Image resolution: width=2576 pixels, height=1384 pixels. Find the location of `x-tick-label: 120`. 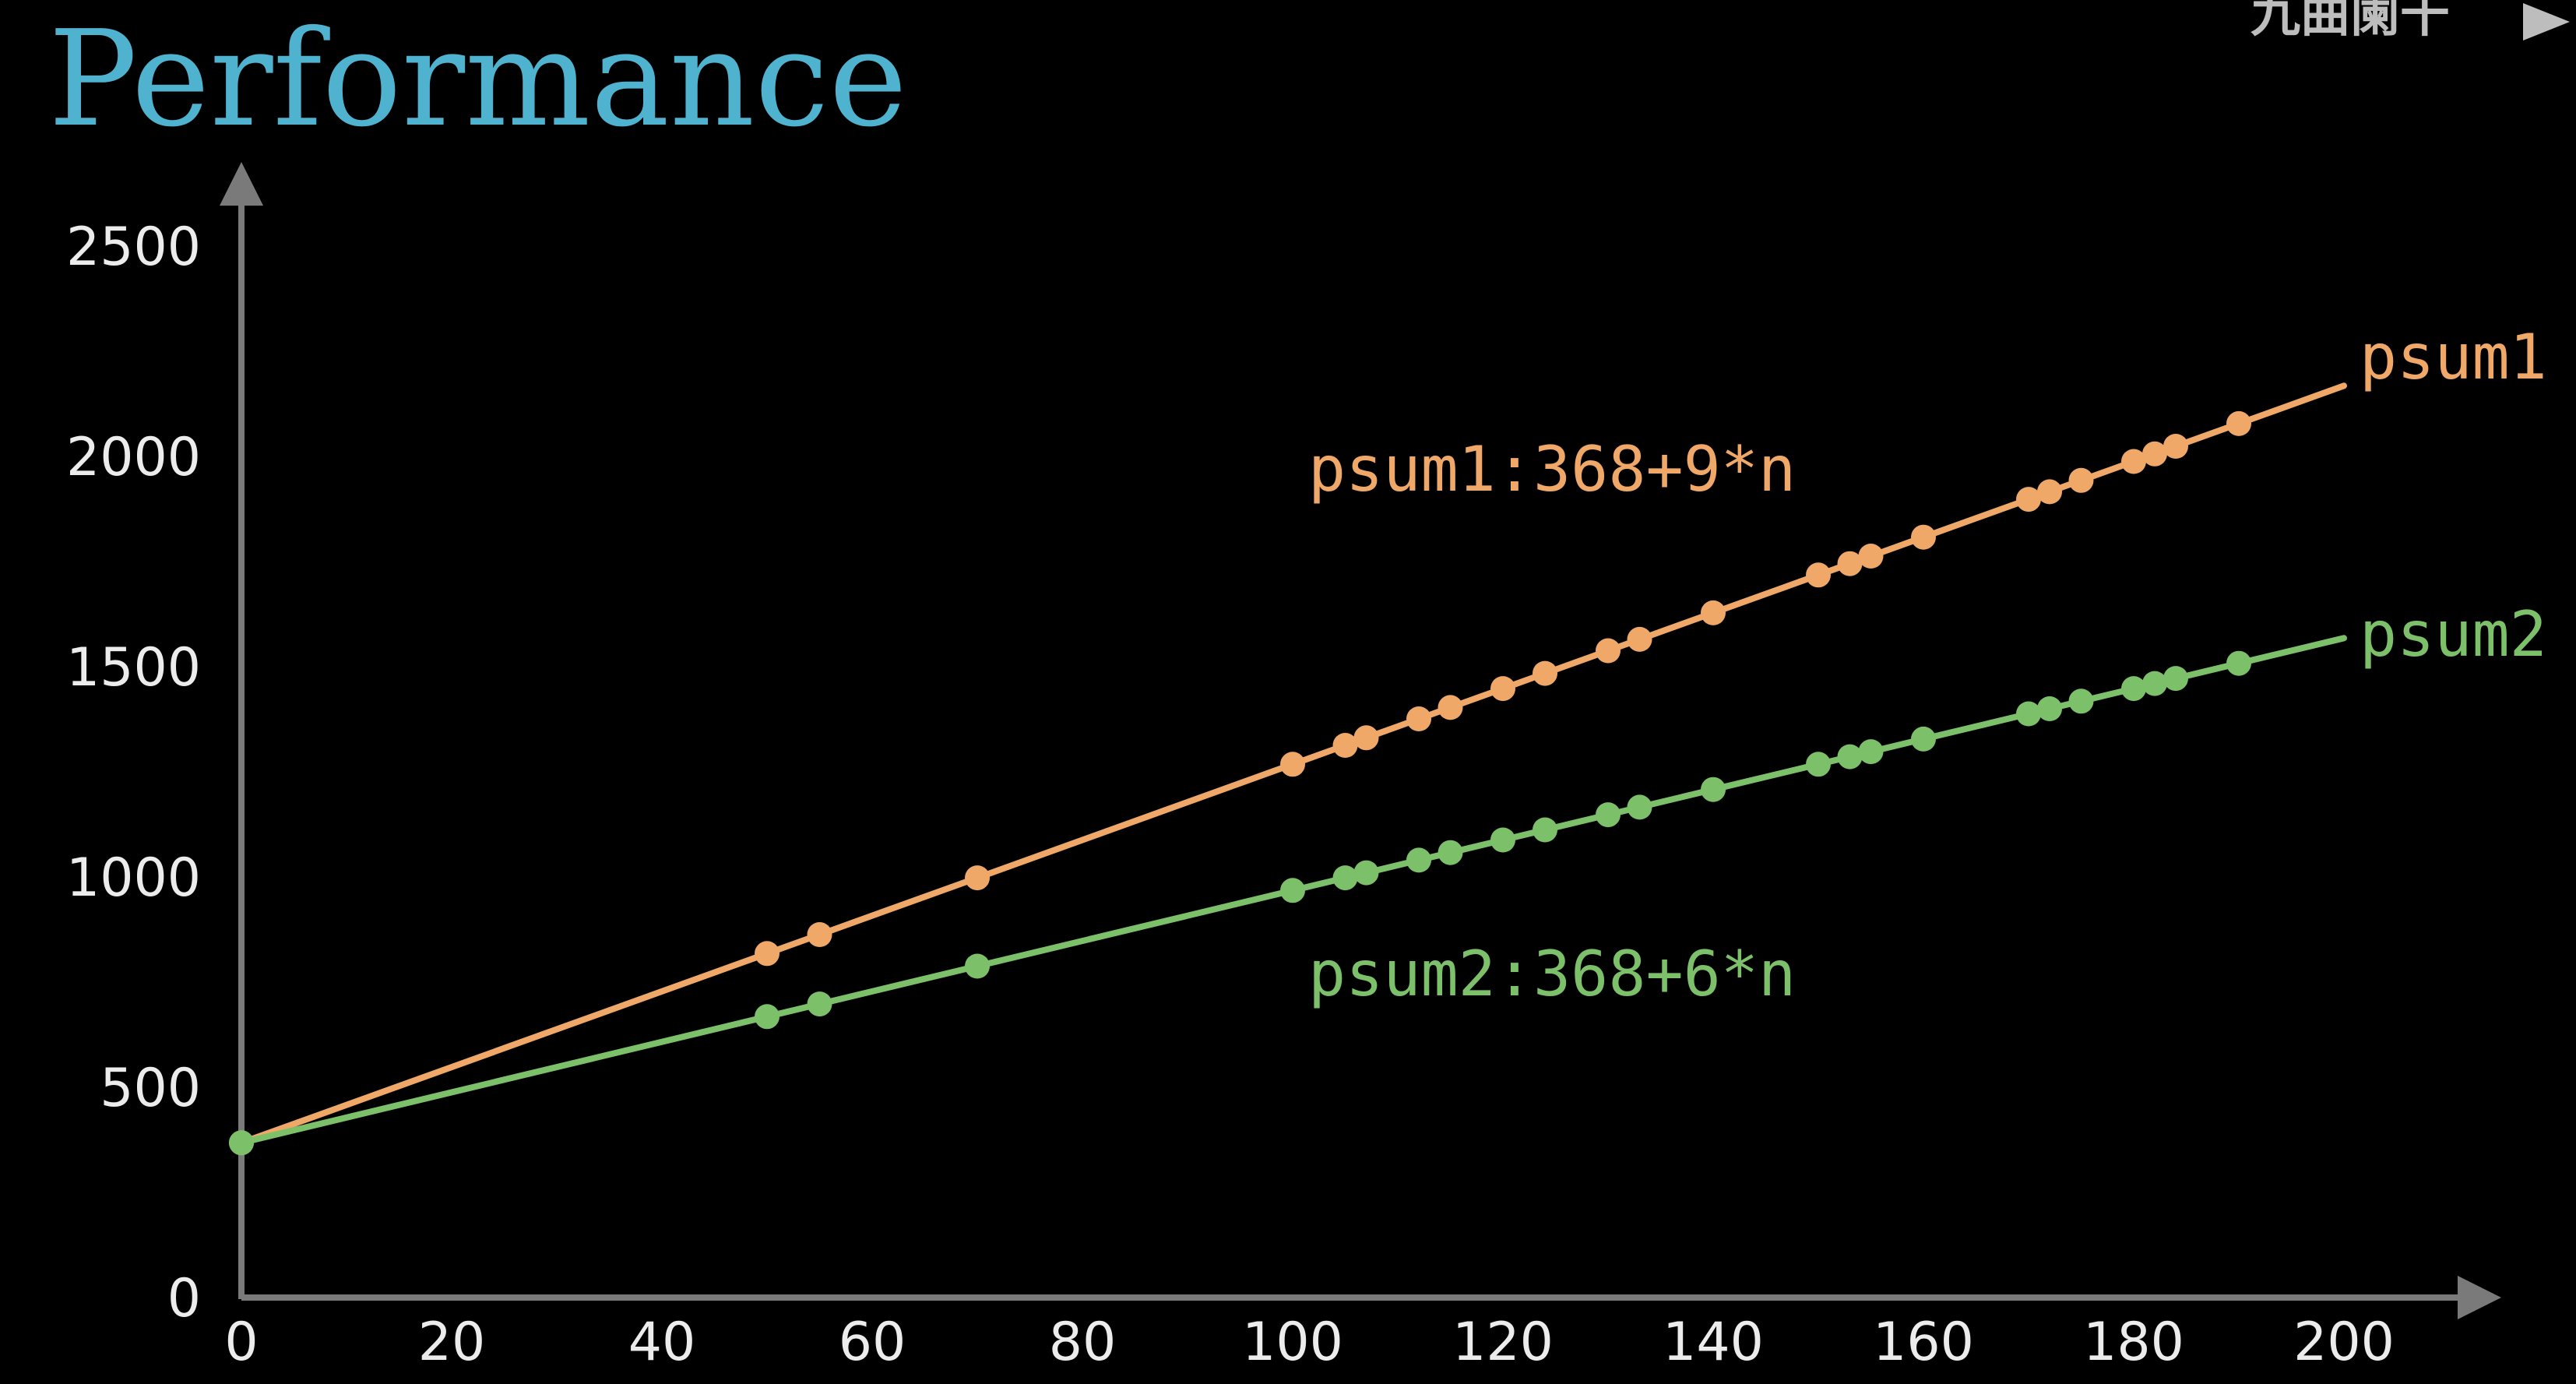

x-tick-label: 120 is located at coordinates (1503, 1342).